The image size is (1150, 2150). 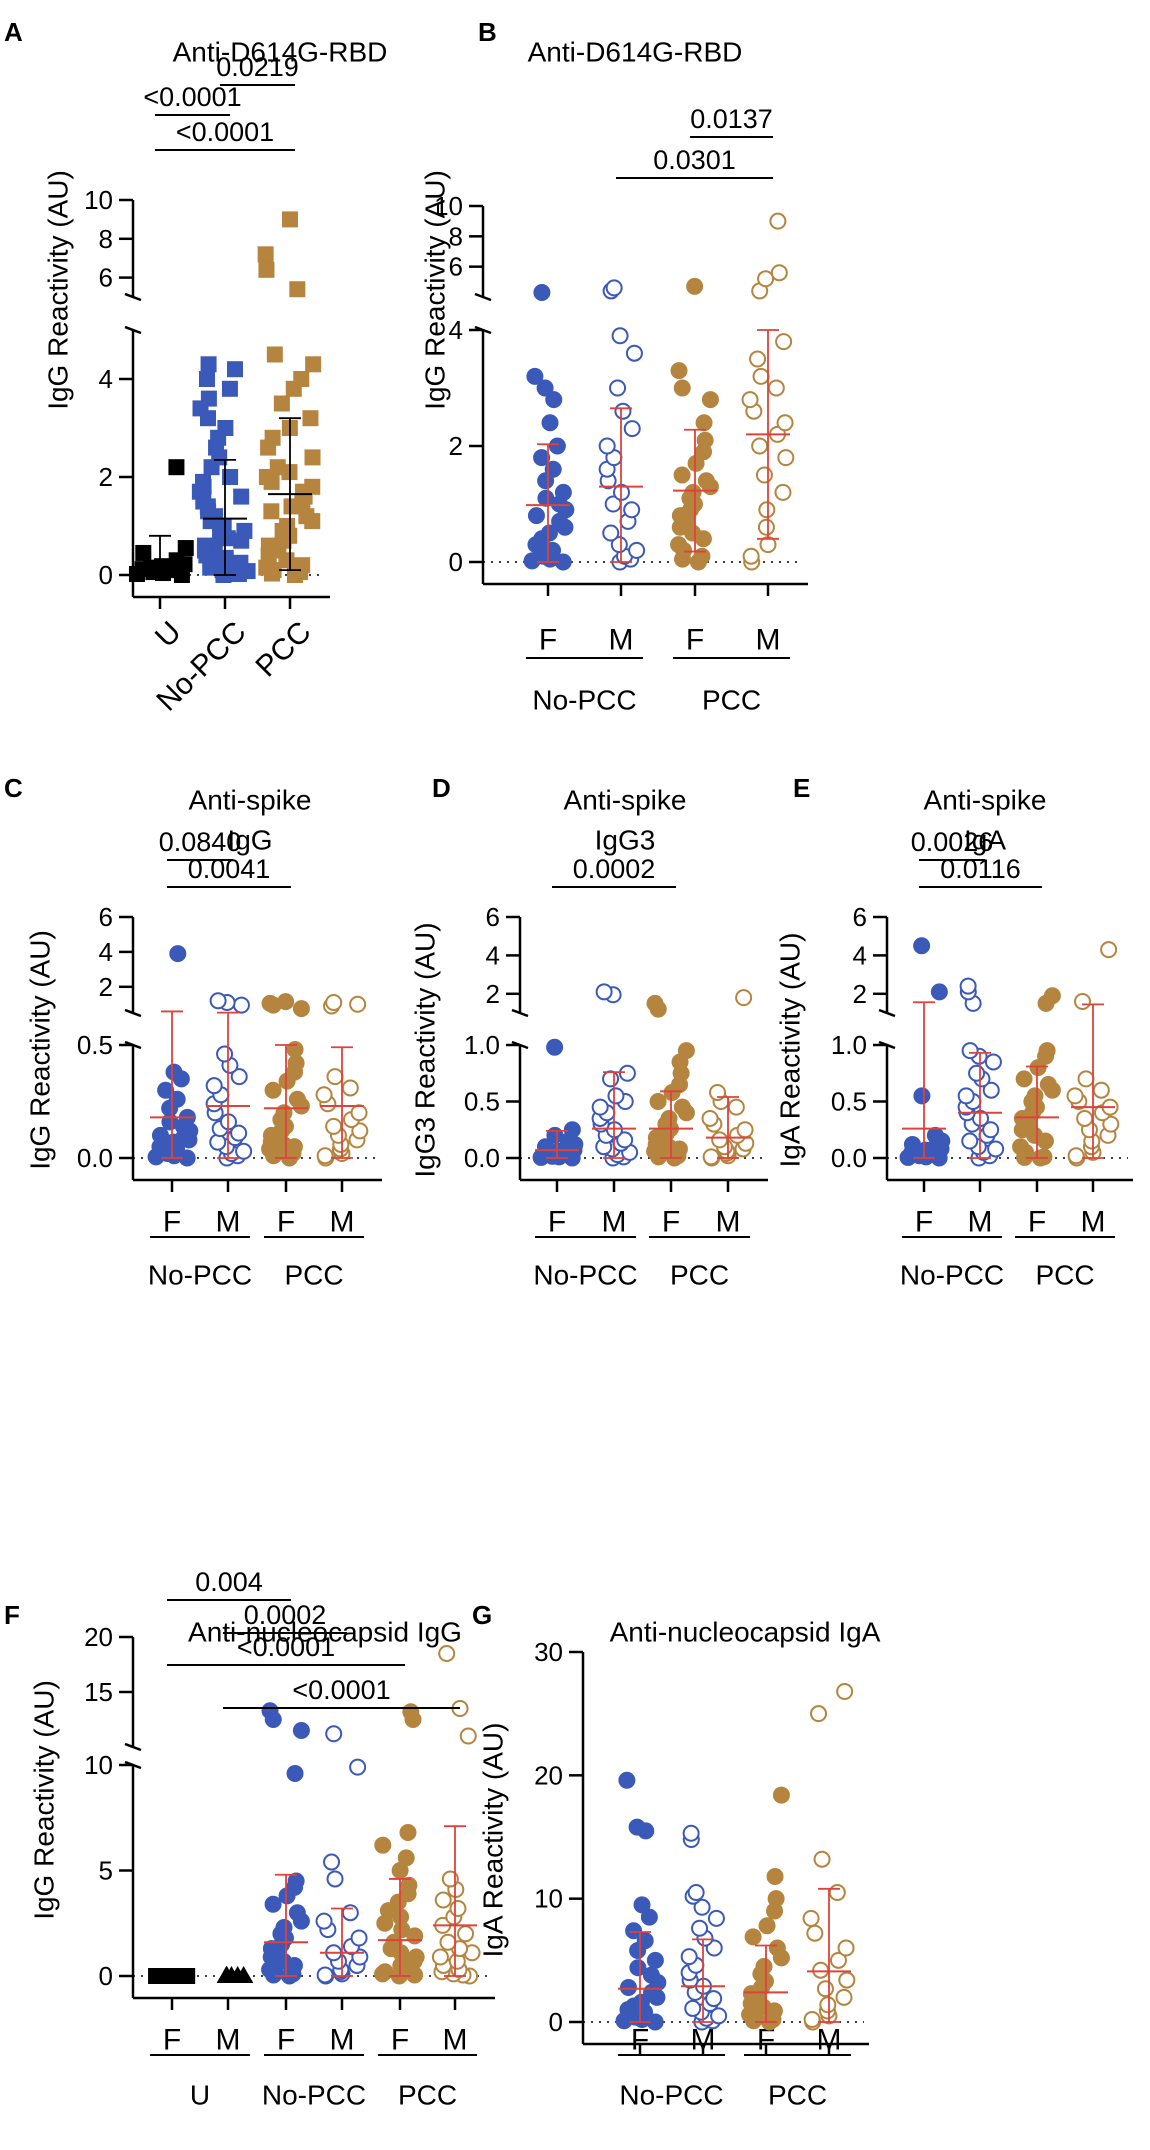 What do you see at coordinates (860, 917) in the screenshot?
I see `y-tick-label: 6` at bounding box center [860, 917].